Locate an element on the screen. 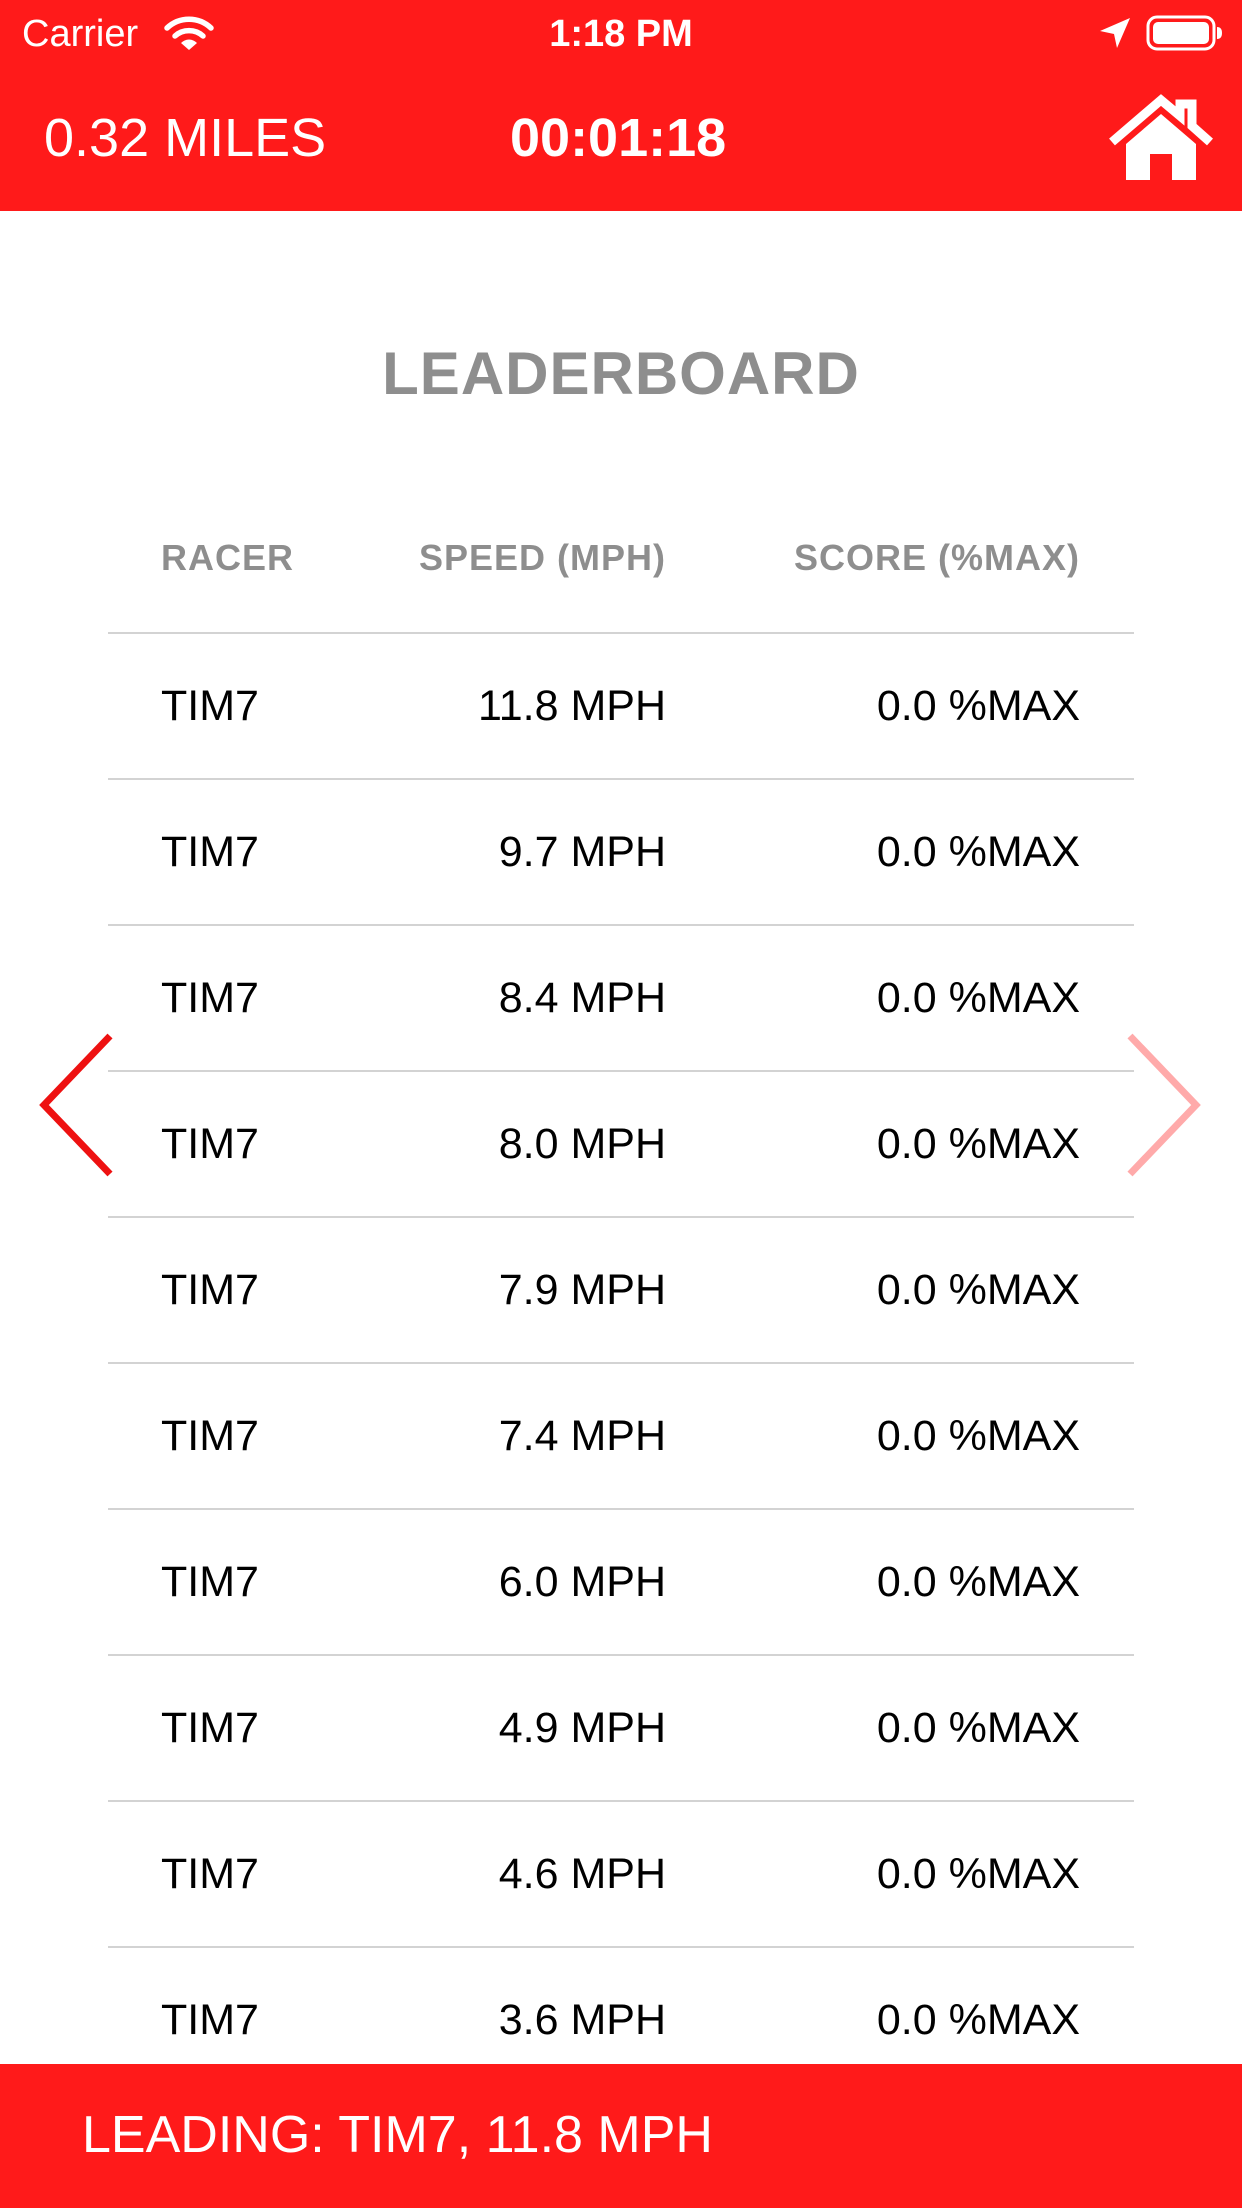  chevron-left-icon is located at coordinates (76, 1105).